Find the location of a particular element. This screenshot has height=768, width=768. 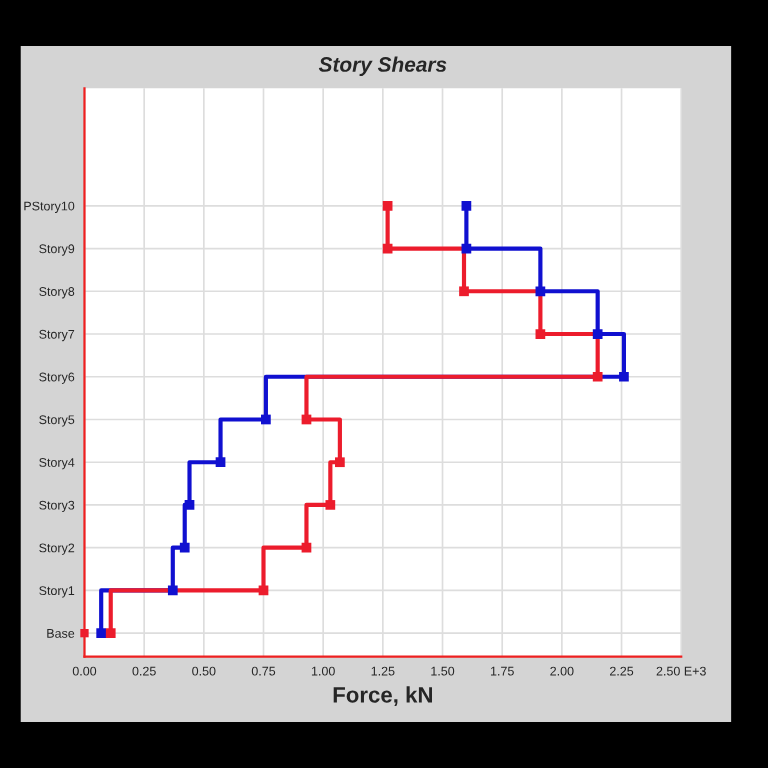

chart-title: Story Shears is located at coordinates (382, 66).